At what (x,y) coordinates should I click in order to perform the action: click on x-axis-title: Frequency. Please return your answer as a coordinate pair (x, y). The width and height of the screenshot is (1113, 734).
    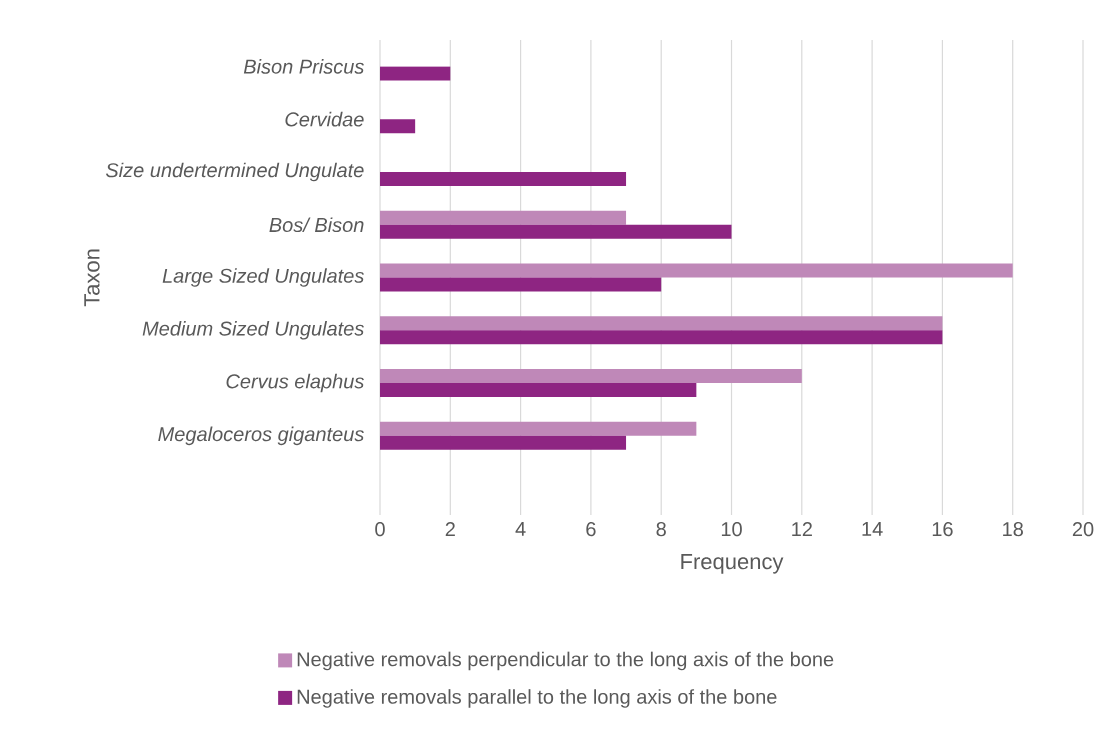
    Looking at the image, I should click on (732, 563).